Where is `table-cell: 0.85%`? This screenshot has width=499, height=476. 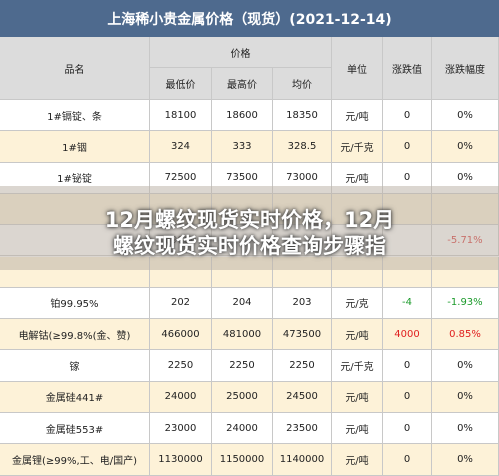 table-cell: 0.85% is located at coordinates (465, 335).